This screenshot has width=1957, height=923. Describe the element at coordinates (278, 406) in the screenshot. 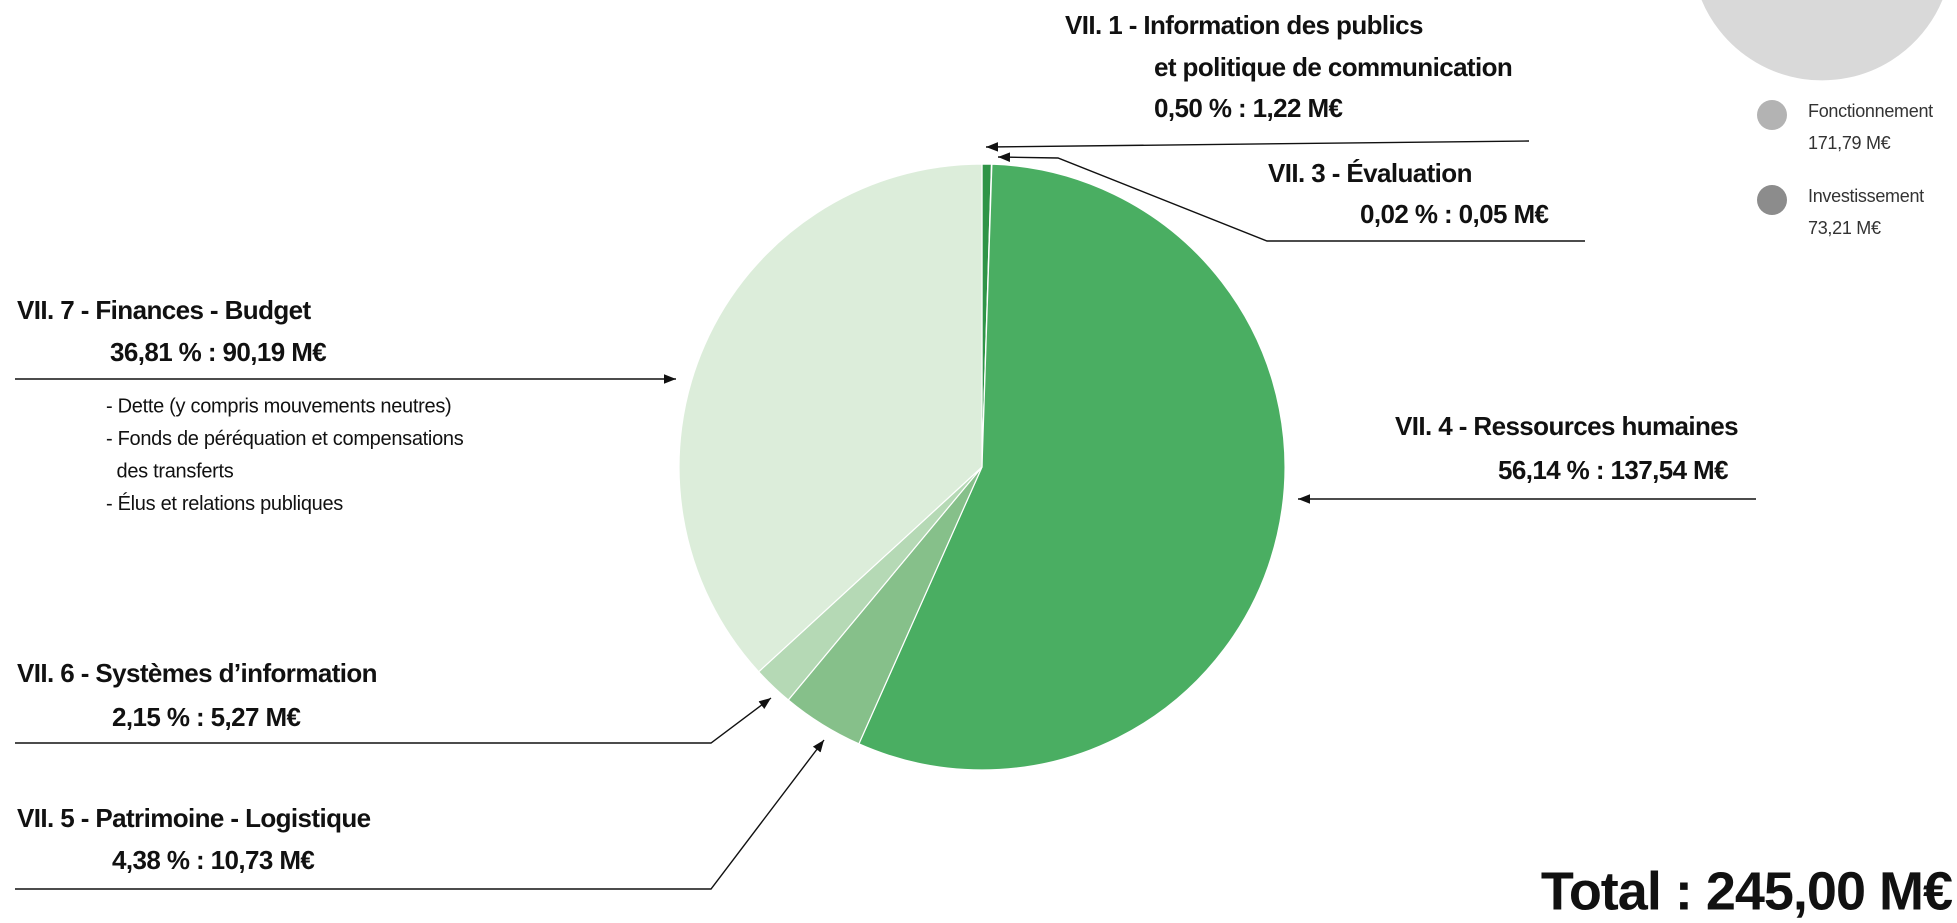

I see `note: - Dette (y compris mouvements neutres)` at that location.